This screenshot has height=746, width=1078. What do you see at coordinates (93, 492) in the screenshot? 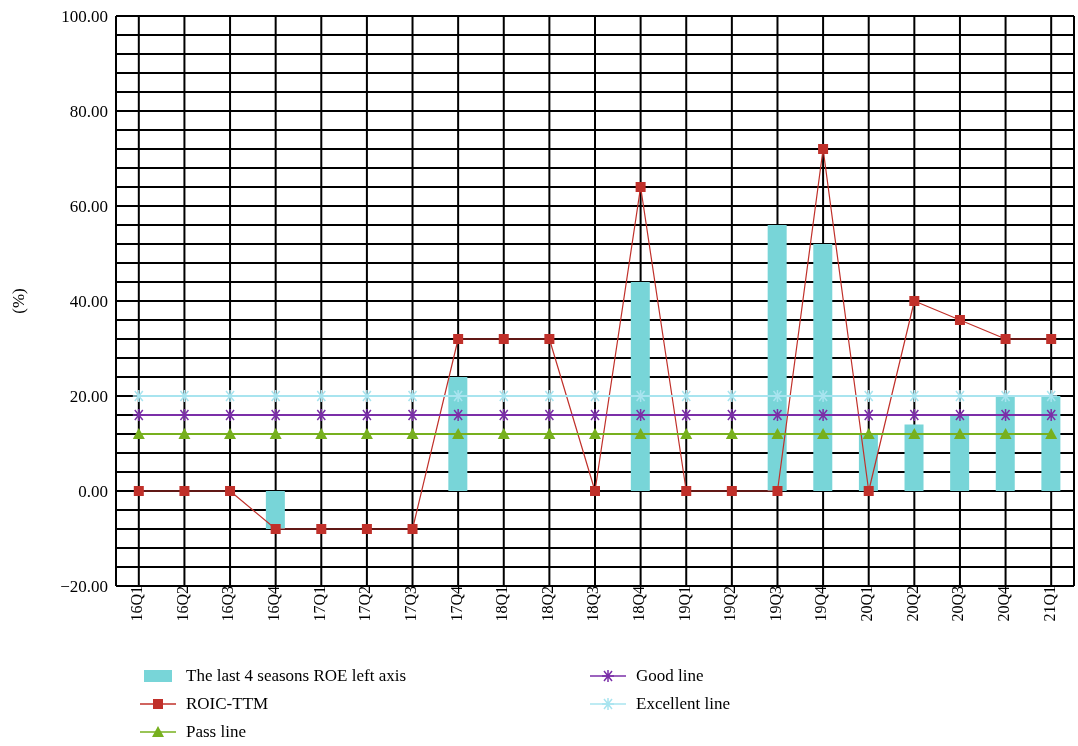
I see `y-tick-label: 0.00` at bounding box center [93, 492].